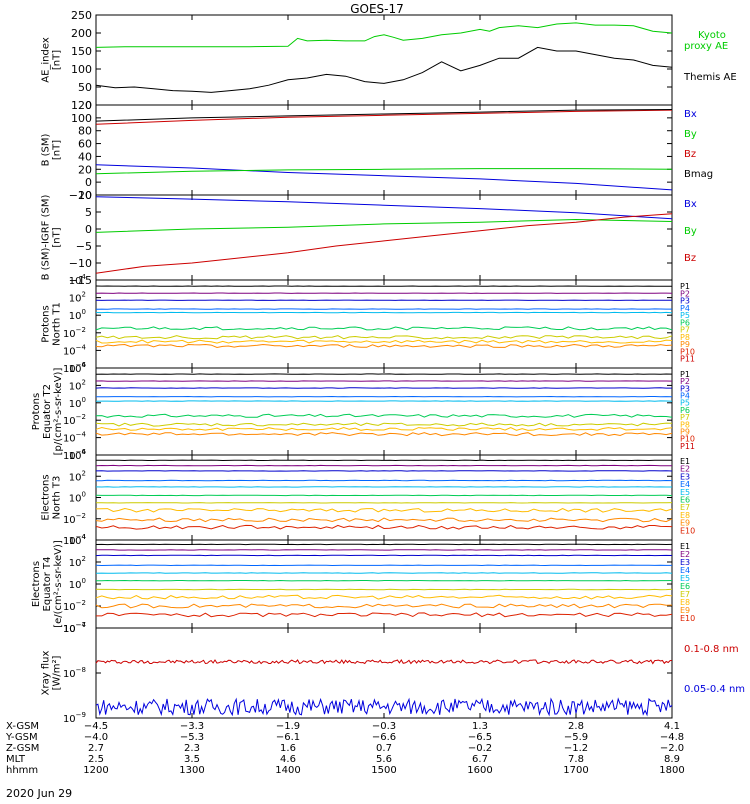 Image resolution: width=750 pixels, height=804 pixels. What do you see at coordinates (16, 759) in the screenshot?
I see `xaxis-row-label: MLT` at bounding box center [16, 759].